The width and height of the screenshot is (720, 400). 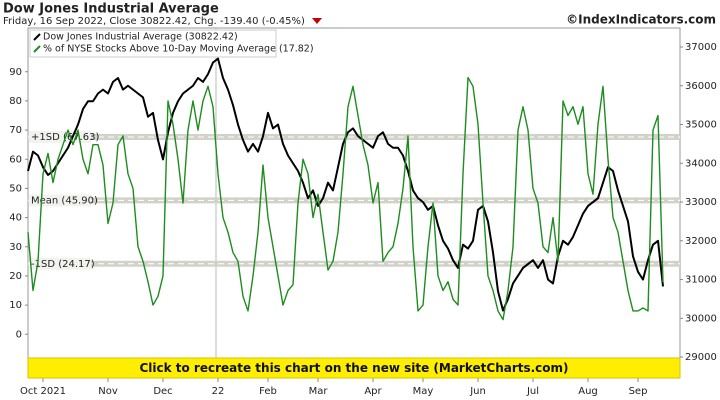 What do you see at coordinates (701, 357) in the screenshot?
I see `y2-tick-label: 29000` at bounding box center [701, 357].